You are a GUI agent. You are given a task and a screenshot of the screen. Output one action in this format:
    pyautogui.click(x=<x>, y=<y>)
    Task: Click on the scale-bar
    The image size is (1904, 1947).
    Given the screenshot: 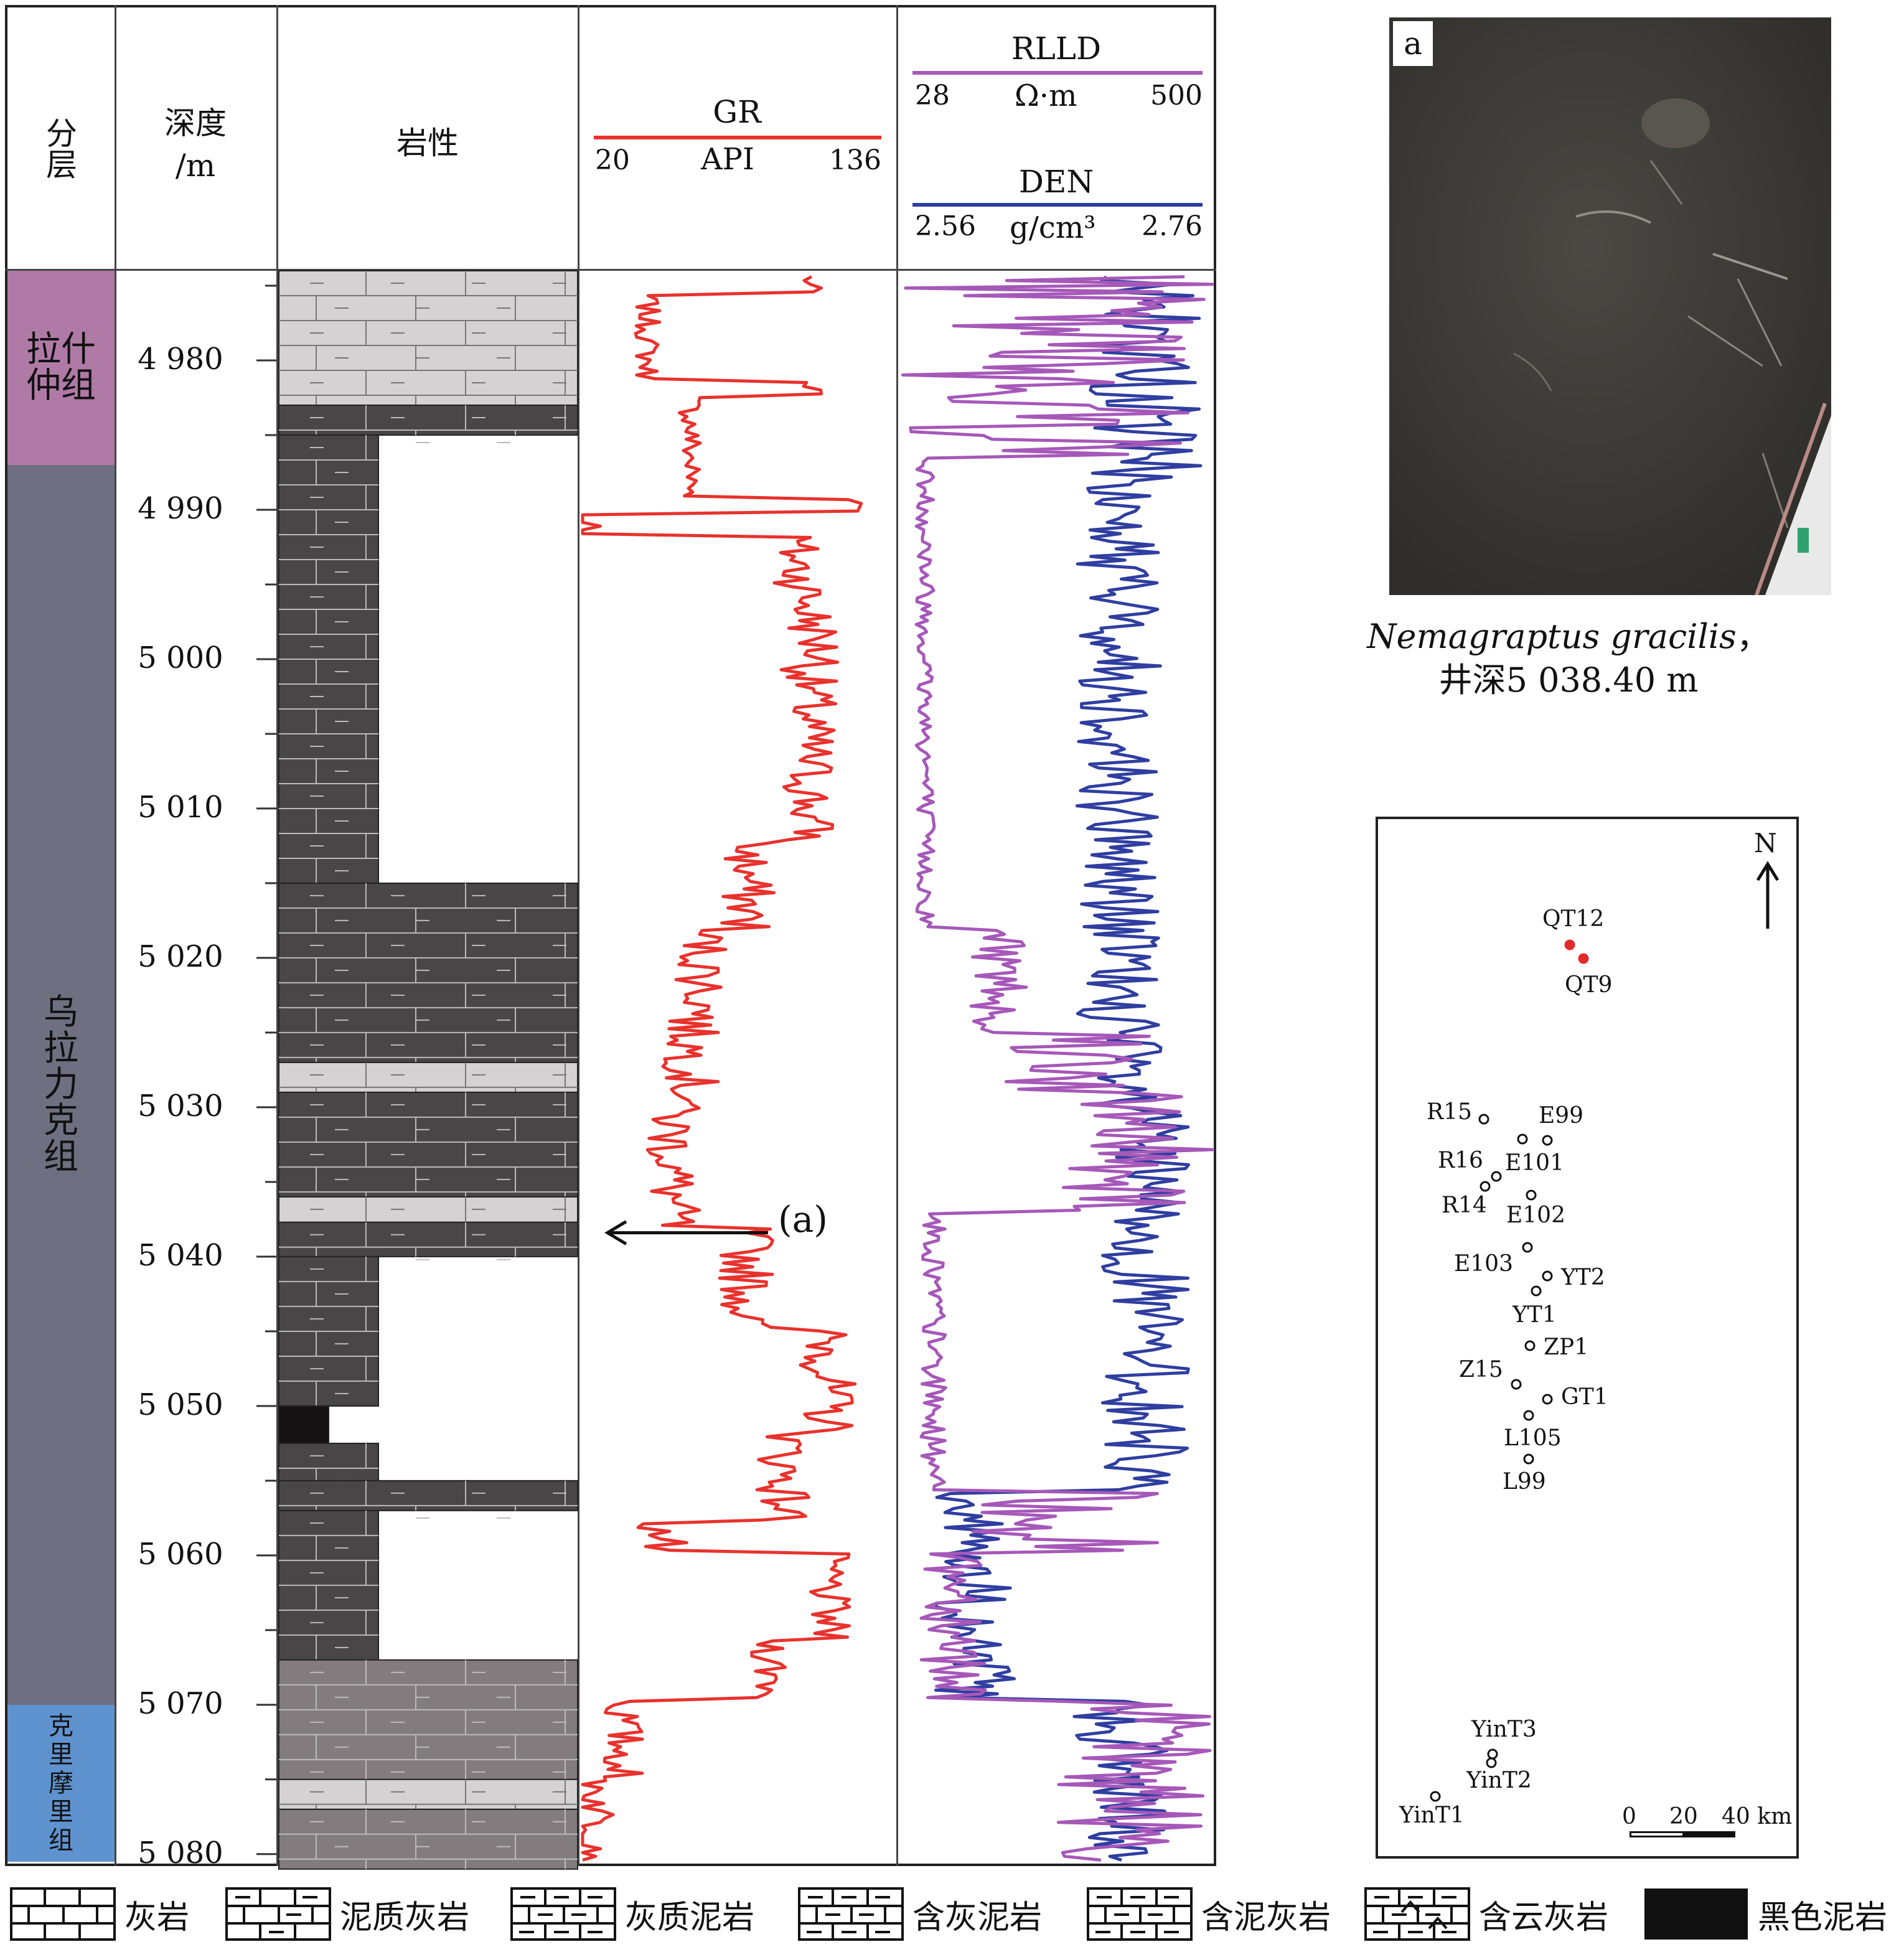 What is the action you would take?
    pyautogui.click(x=1682, y=1834)
    